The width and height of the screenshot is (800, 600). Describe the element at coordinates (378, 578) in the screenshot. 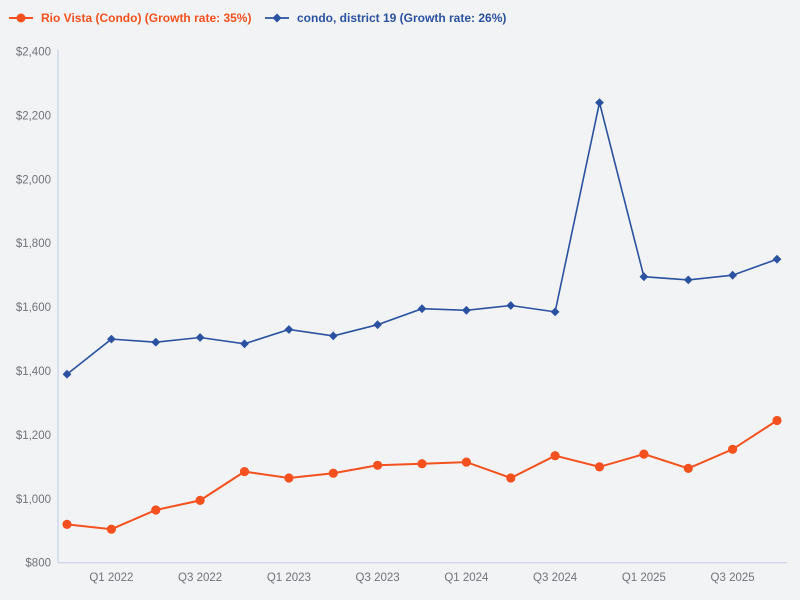

I see `svg-text: Q3 2023` at that location.